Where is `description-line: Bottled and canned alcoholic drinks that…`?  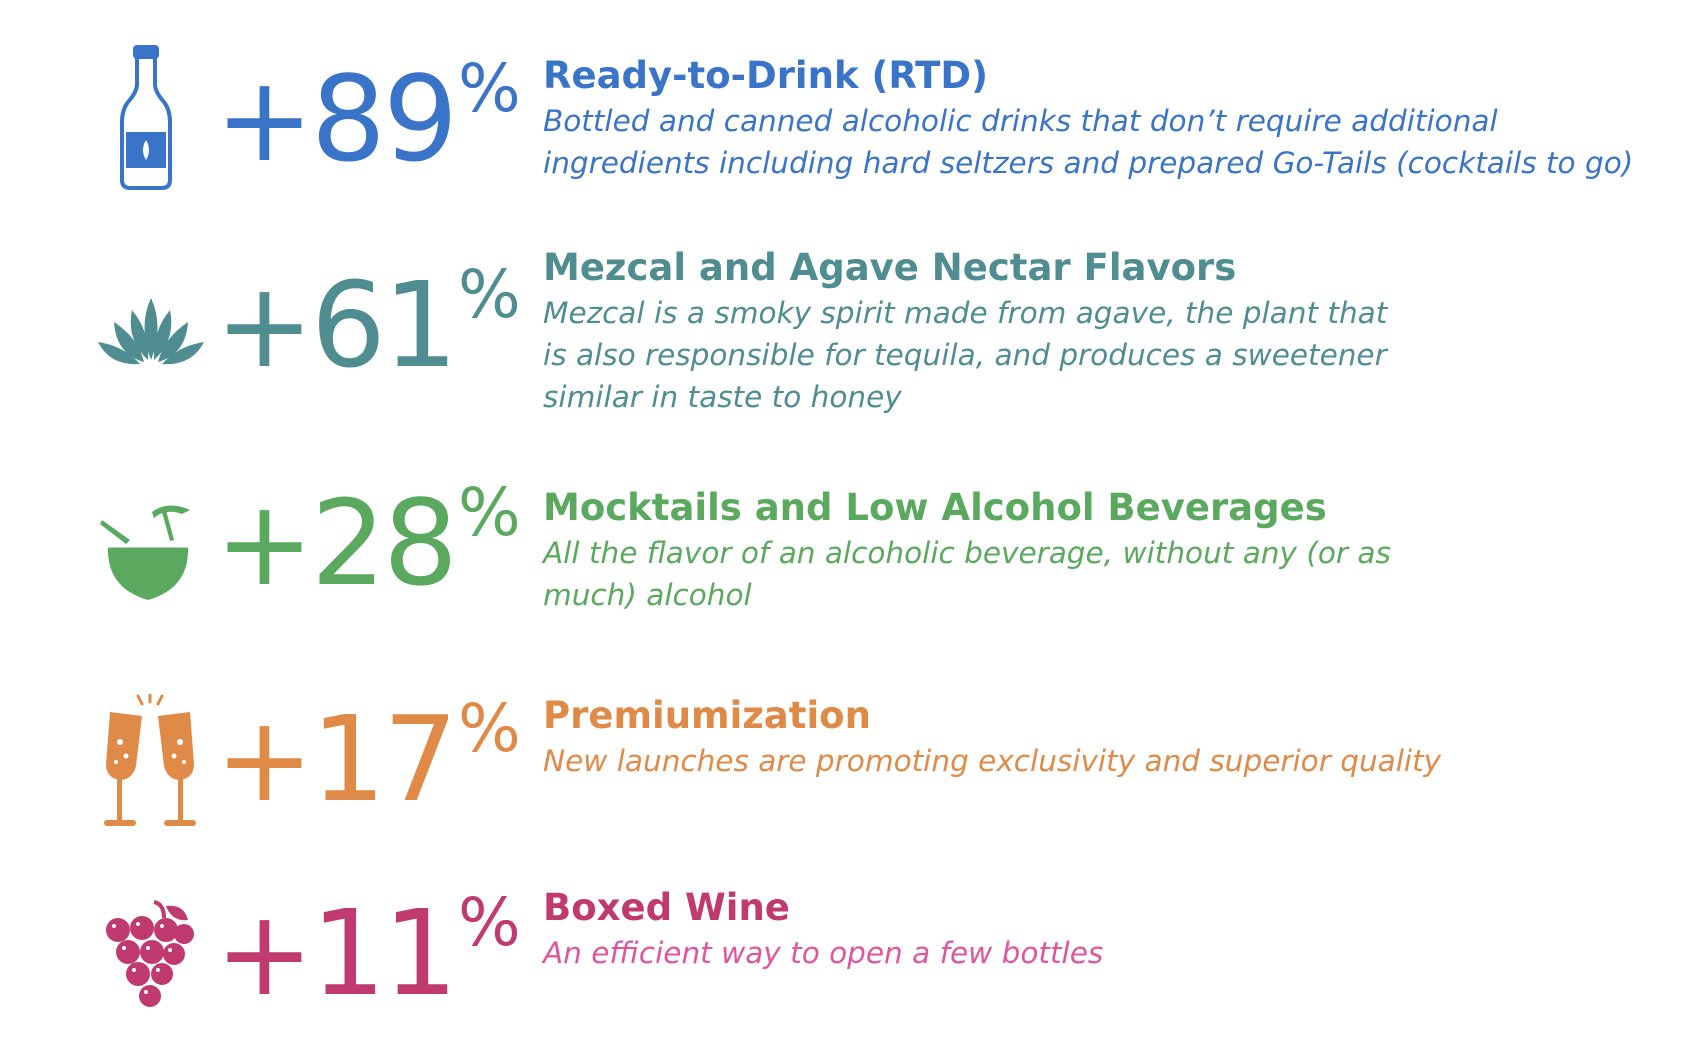 description-line: Bottled and canned alcoholic drinks that… is located at coordinates (1020, 121).